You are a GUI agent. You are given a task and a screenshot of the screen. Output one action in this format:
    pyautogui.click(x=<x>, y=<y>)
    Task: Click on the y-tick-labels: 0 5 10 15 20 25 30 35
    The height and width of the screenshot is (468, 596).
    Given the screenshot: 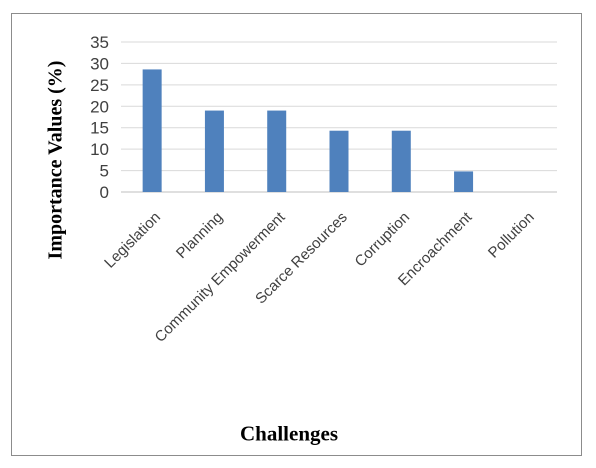 What is the action you would take?
    pyautogui.click(x=99, y=117)
    